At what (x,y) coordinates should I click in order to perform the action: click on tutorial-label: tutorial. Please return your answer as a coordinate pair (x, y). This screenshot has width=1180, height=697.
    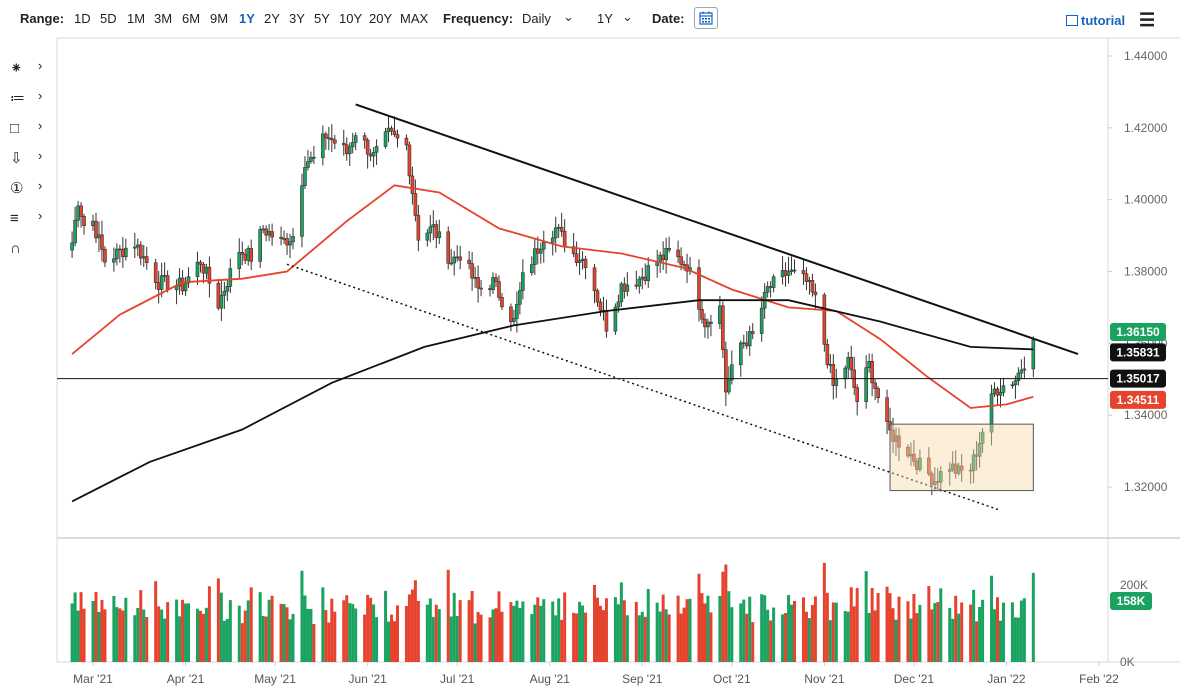
    Looking at the image, I should click on (1103, 20).